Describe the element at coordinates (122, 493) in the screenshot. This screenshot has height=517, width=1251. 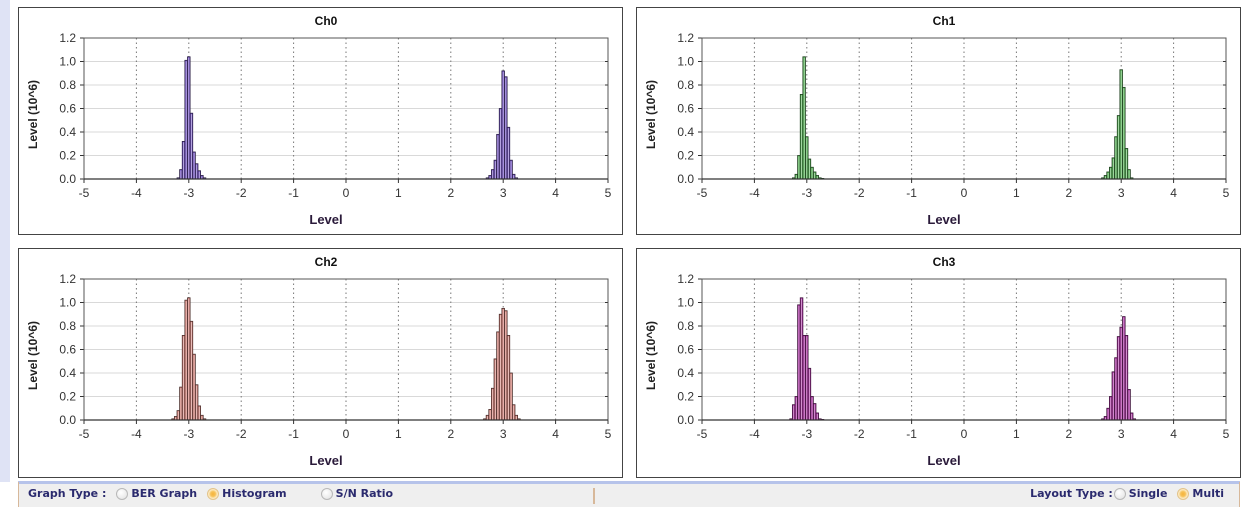
I see `radio-ber-graph` at that location.